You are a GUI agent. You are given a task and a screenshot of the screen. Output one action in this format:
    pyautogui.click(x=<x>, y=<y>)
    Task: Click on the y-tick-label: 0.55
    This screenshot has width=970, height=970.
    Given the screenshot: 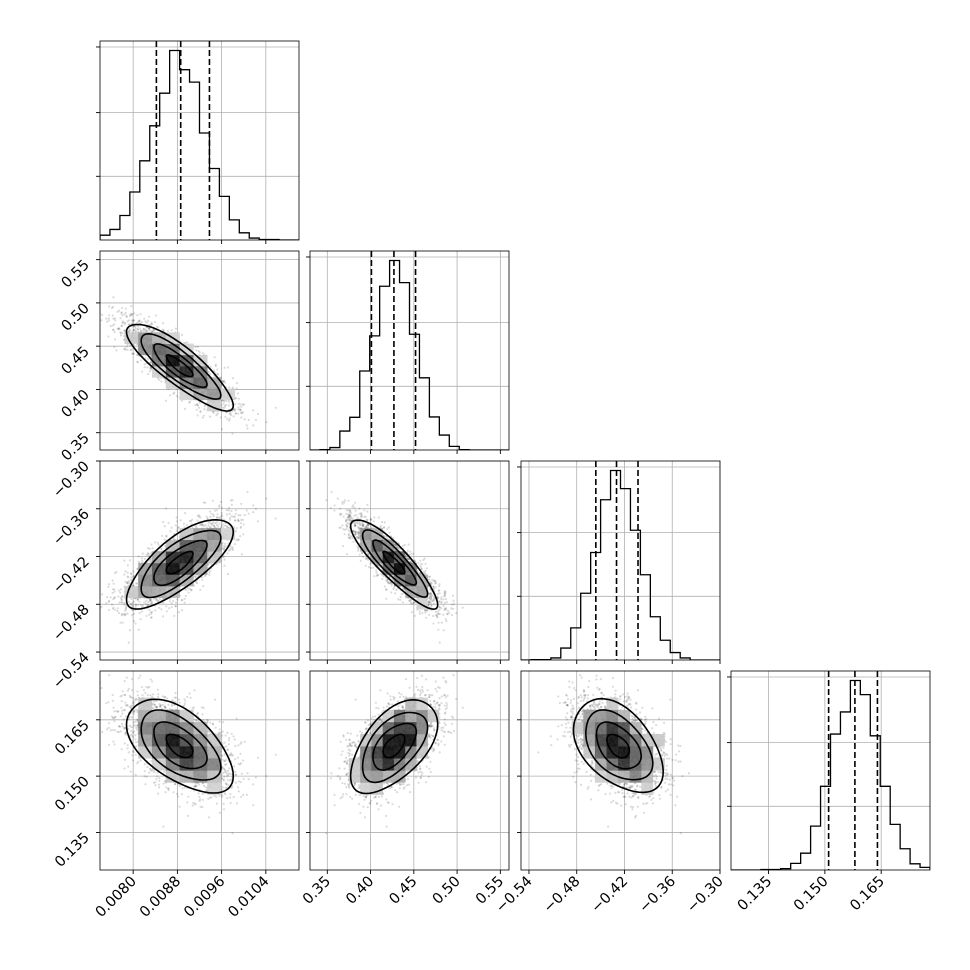 What is the action you would take?
    pyautogui.click(x=76, y=274)
    